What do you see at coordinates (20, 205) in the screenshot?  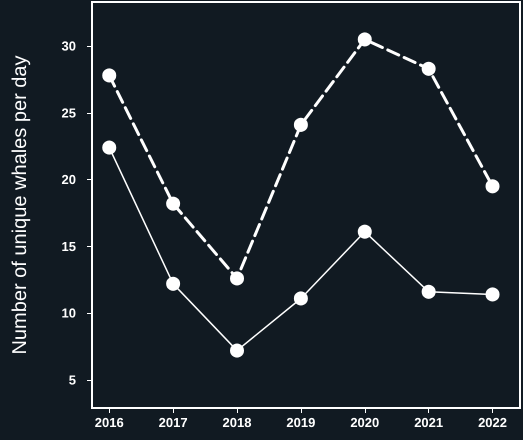 I see `y-axis-title: Number of unique whales per day` at bounding box center [20, 205].